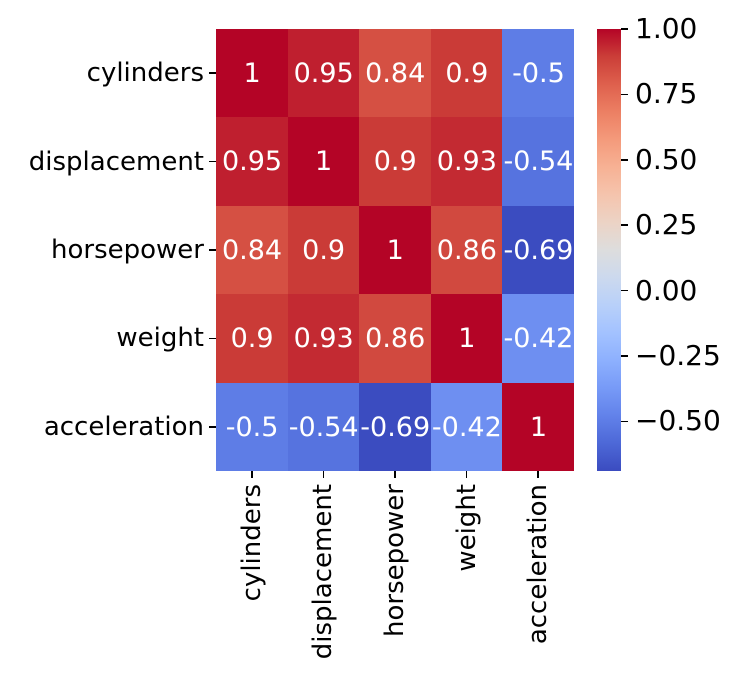 The width and height of the screenshot is (738, 689). I want to click on heatmap-cell-acceleration-acceleration: 1, so click(538, 427).